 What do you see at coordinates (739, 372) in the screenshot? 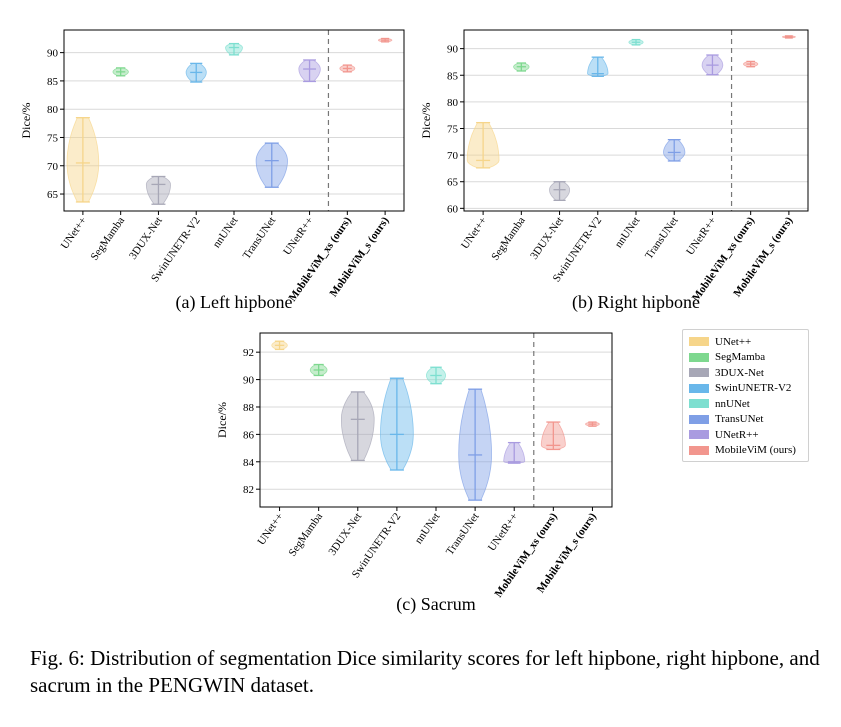
I see `legend-label: 3DUX-Net` at bounding box center [739, 372].